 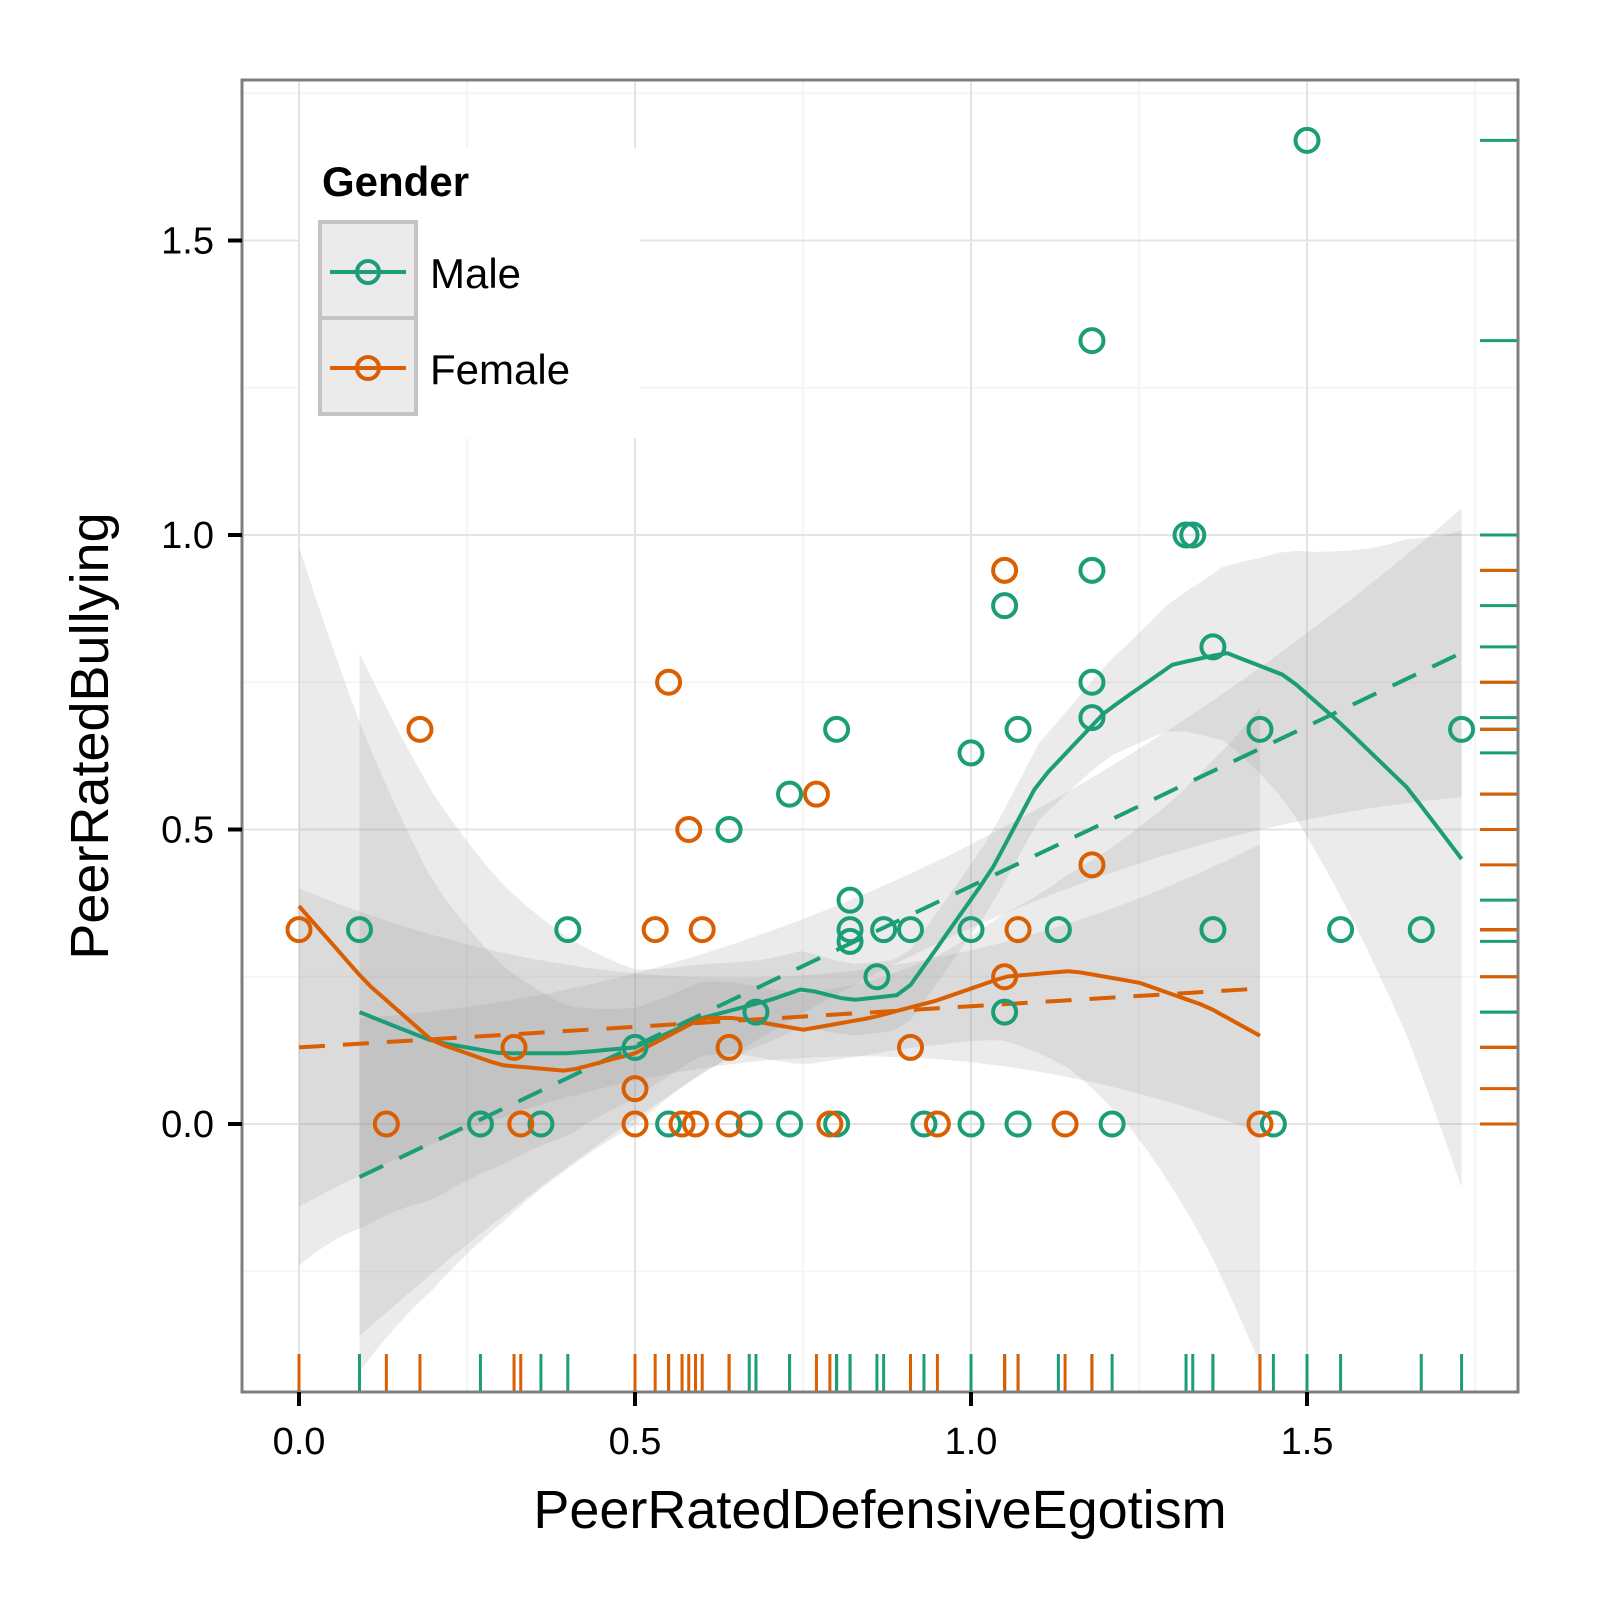 I want to click on x-axis-title: PeerRatedDefensiveEgotism, so click(x=879, y=1510).